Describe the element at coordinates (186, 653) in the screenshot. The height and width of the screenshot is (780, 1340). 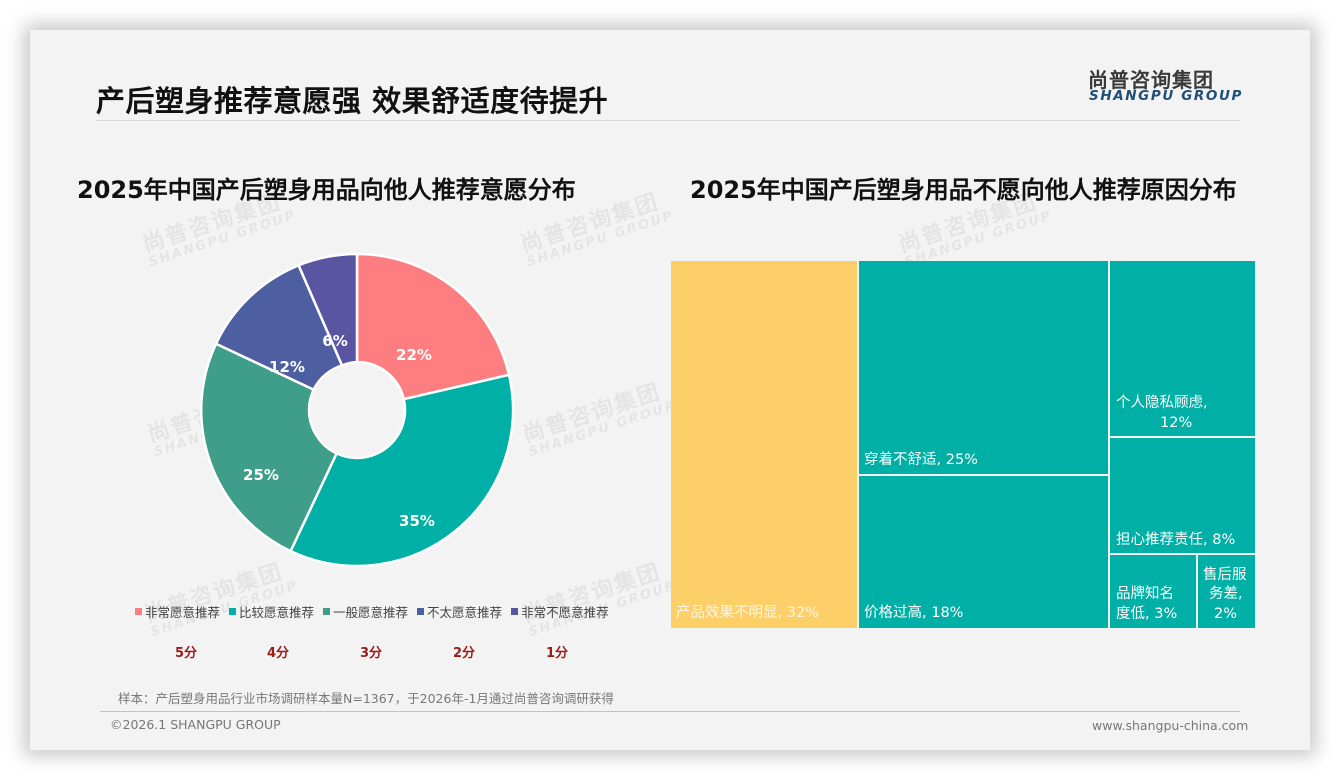
I see `score-5: 5分` at that location.